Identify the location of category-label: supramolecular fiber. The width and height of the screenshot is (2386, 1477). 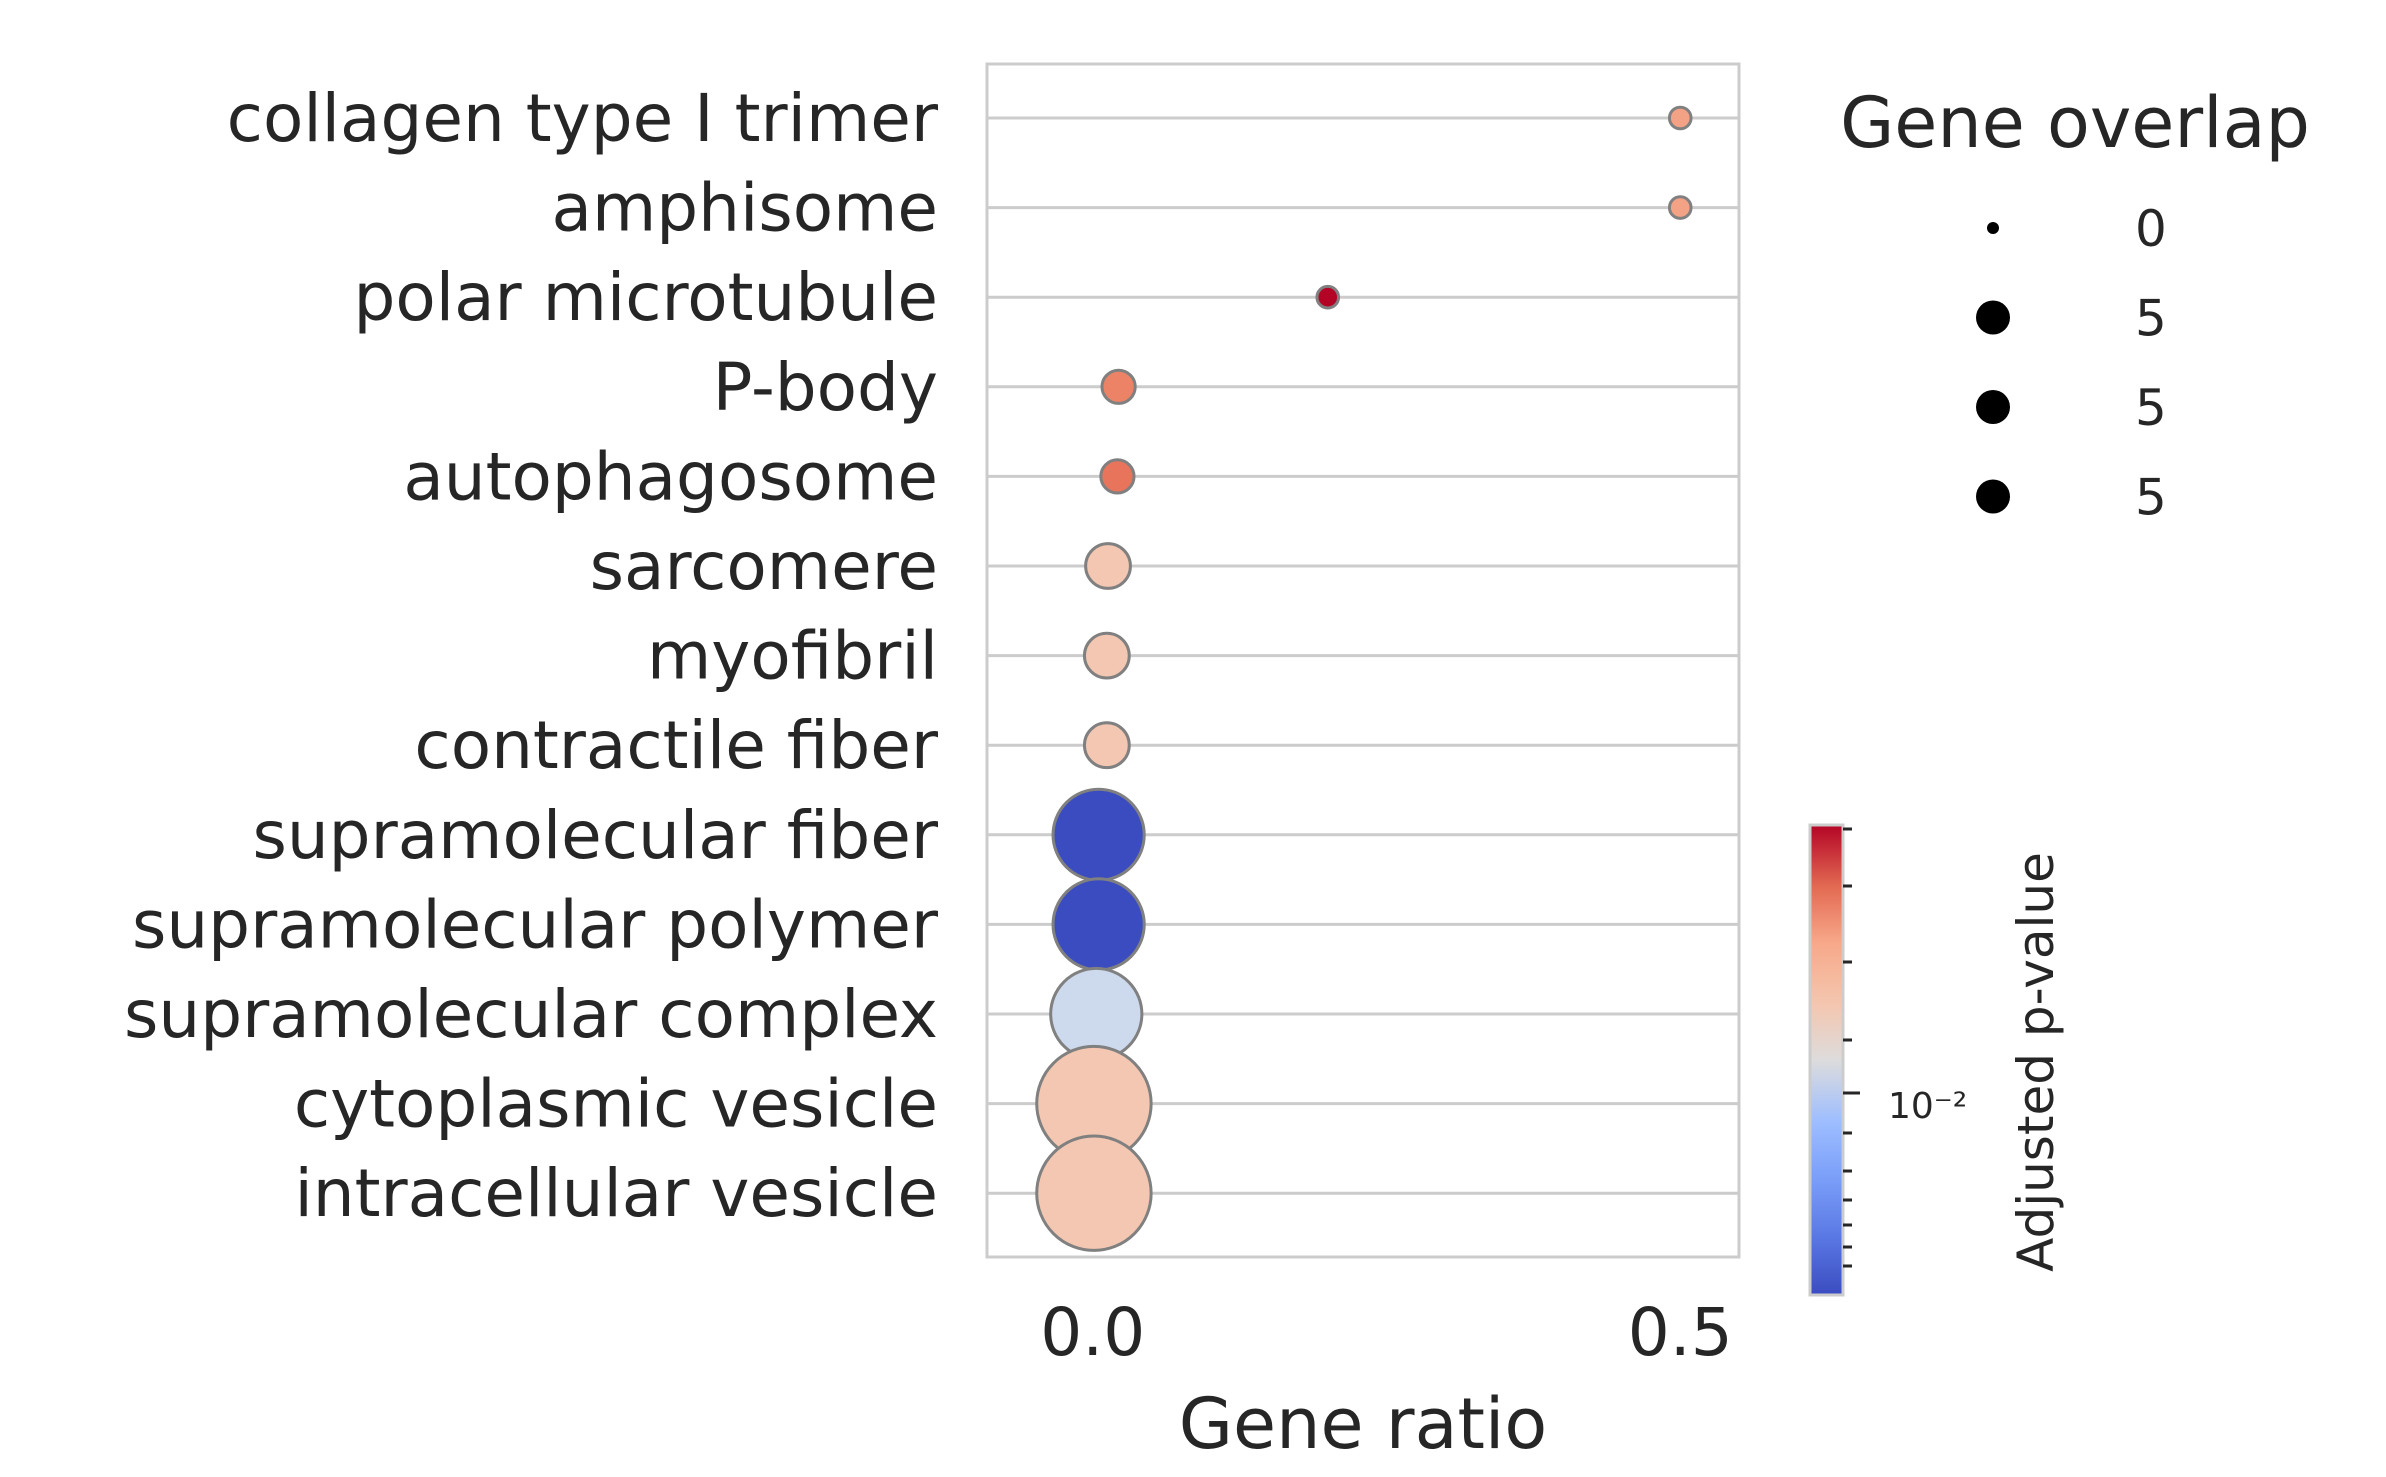
(595, 835).